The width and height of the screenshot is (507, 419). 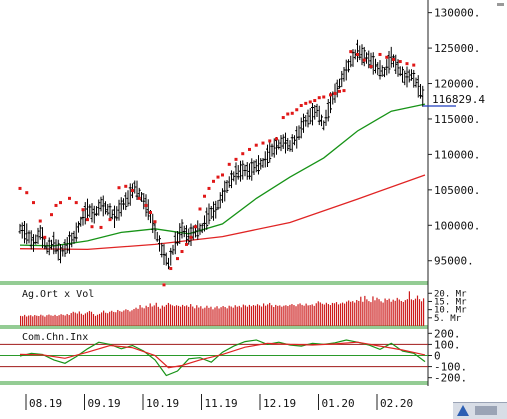 I want to click on x-tick-label: 12.19, so click(x=279, y=403).